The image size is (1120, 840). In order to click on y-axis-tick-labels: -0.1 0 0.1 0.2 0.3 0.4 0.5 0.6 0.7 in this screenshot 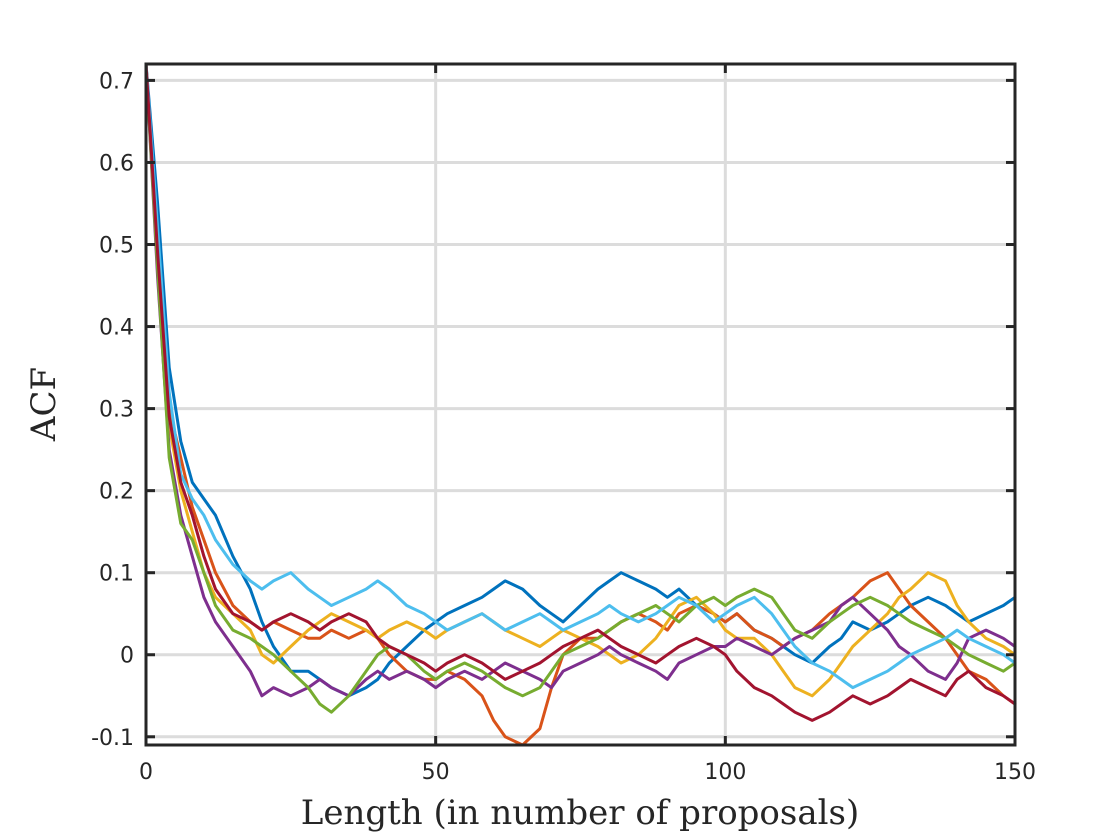, I will do `click(112, 409)`.